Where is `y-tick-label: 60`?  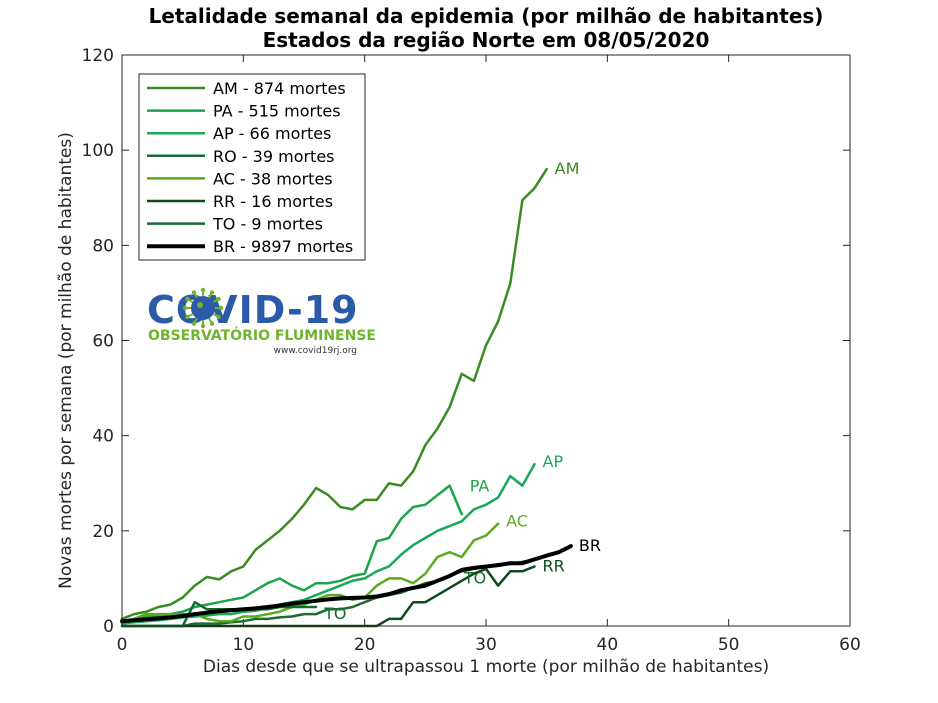
y-tick-label: 60 is located at coordinates (103, 342).